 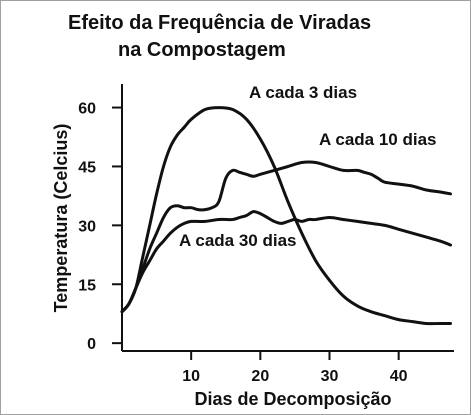 I want to click on y-tick-label: 30, so click(x=87, y=226).